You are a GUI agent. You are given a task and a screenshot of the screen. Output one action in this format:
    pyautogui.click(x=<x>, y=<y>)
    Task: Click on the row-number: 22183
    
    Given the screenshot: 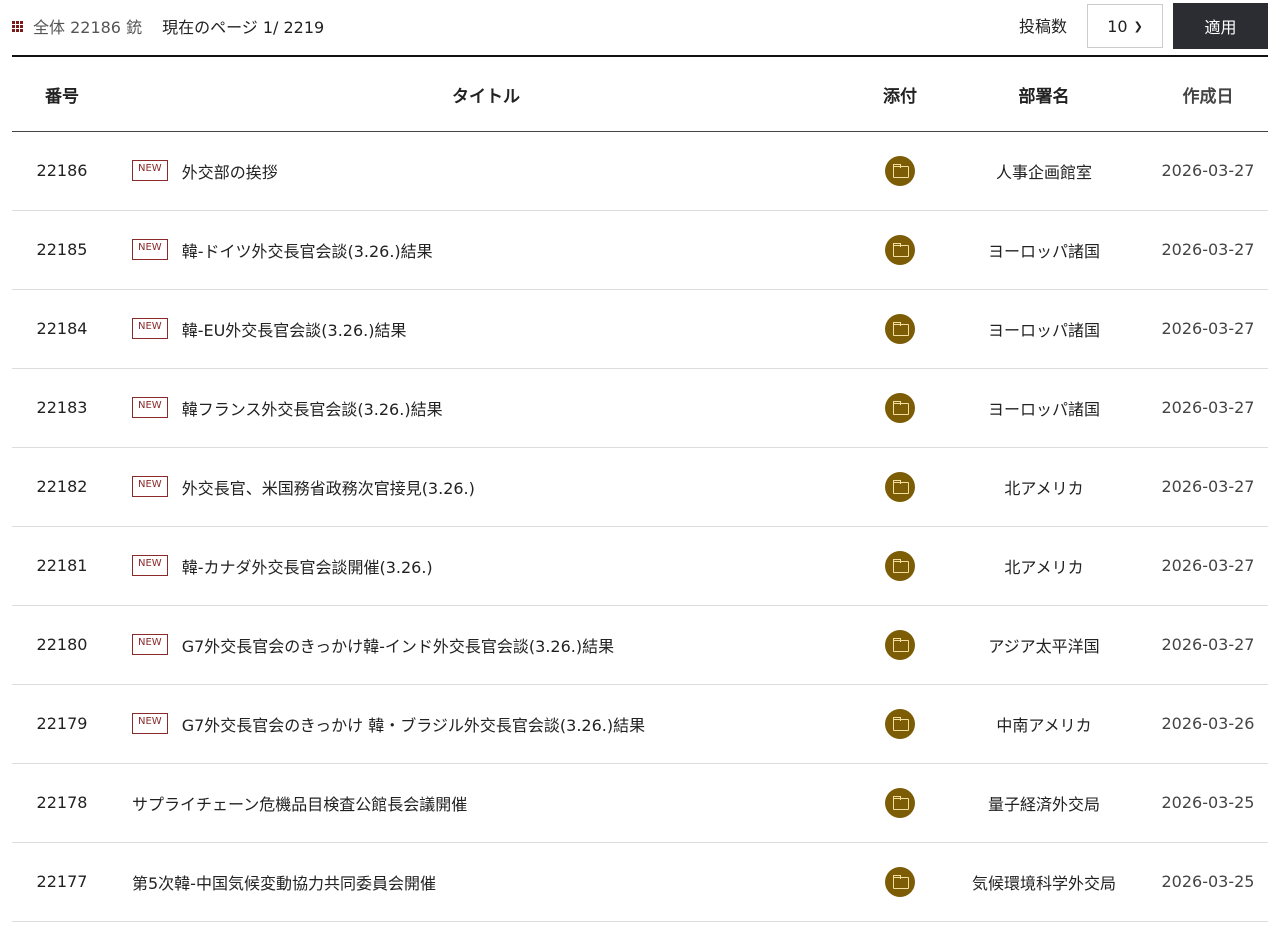 What is the action you would take?
    pyautogui.click(x=62, y=408)
    